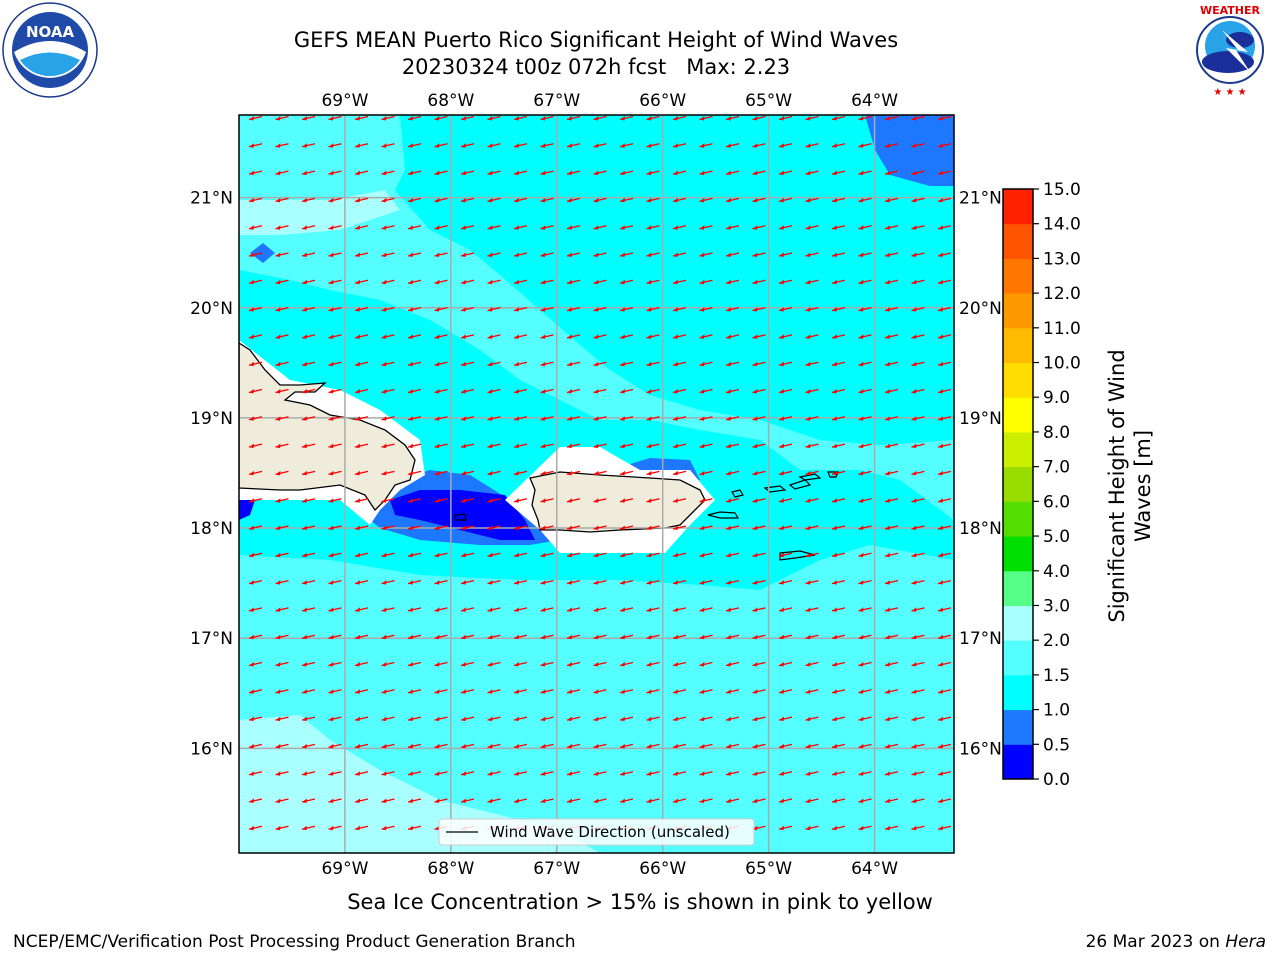 Image resolution: width=1280 pixels, height=960 pixels. Describe the element at coordinates (662, 869) in the screenshot. I see `lon-tick-label-bottom: 66°W` at that location.